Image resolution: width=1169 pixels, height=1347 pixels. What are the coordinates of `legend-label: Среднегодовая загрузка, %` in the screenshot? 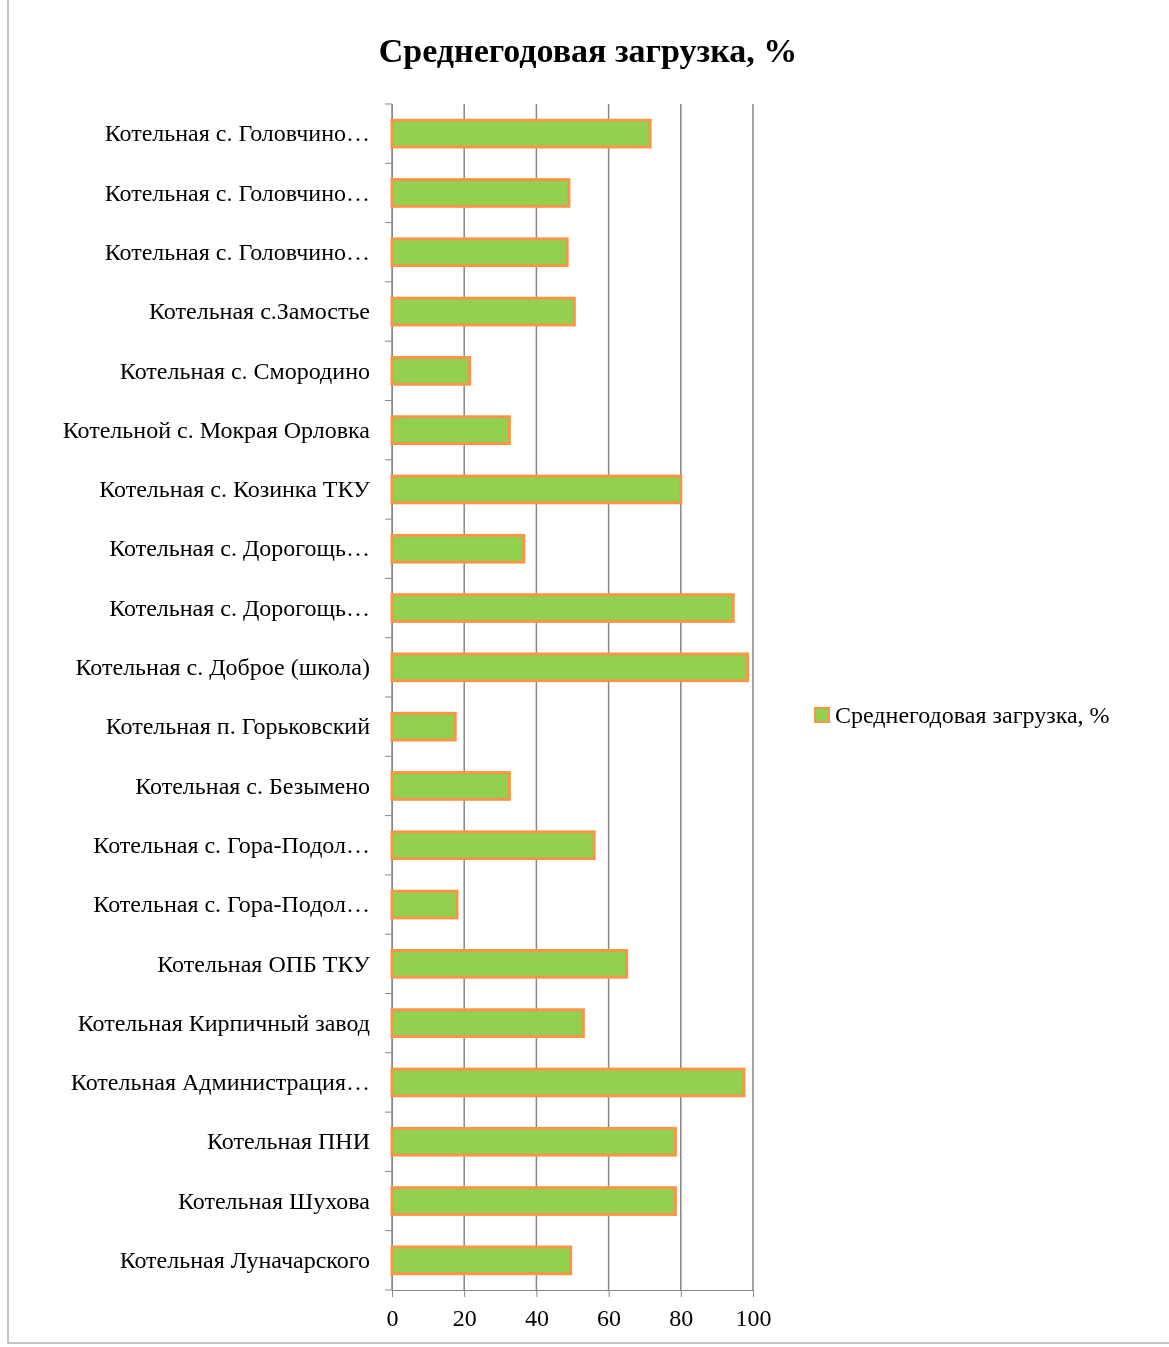 It's located at (972, 715).